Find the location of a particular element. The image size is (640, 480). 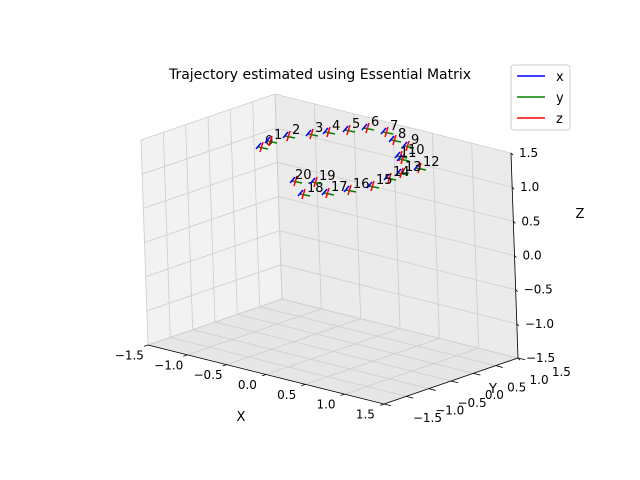

pose-triad: 6 is located at coordinates (370, 124).